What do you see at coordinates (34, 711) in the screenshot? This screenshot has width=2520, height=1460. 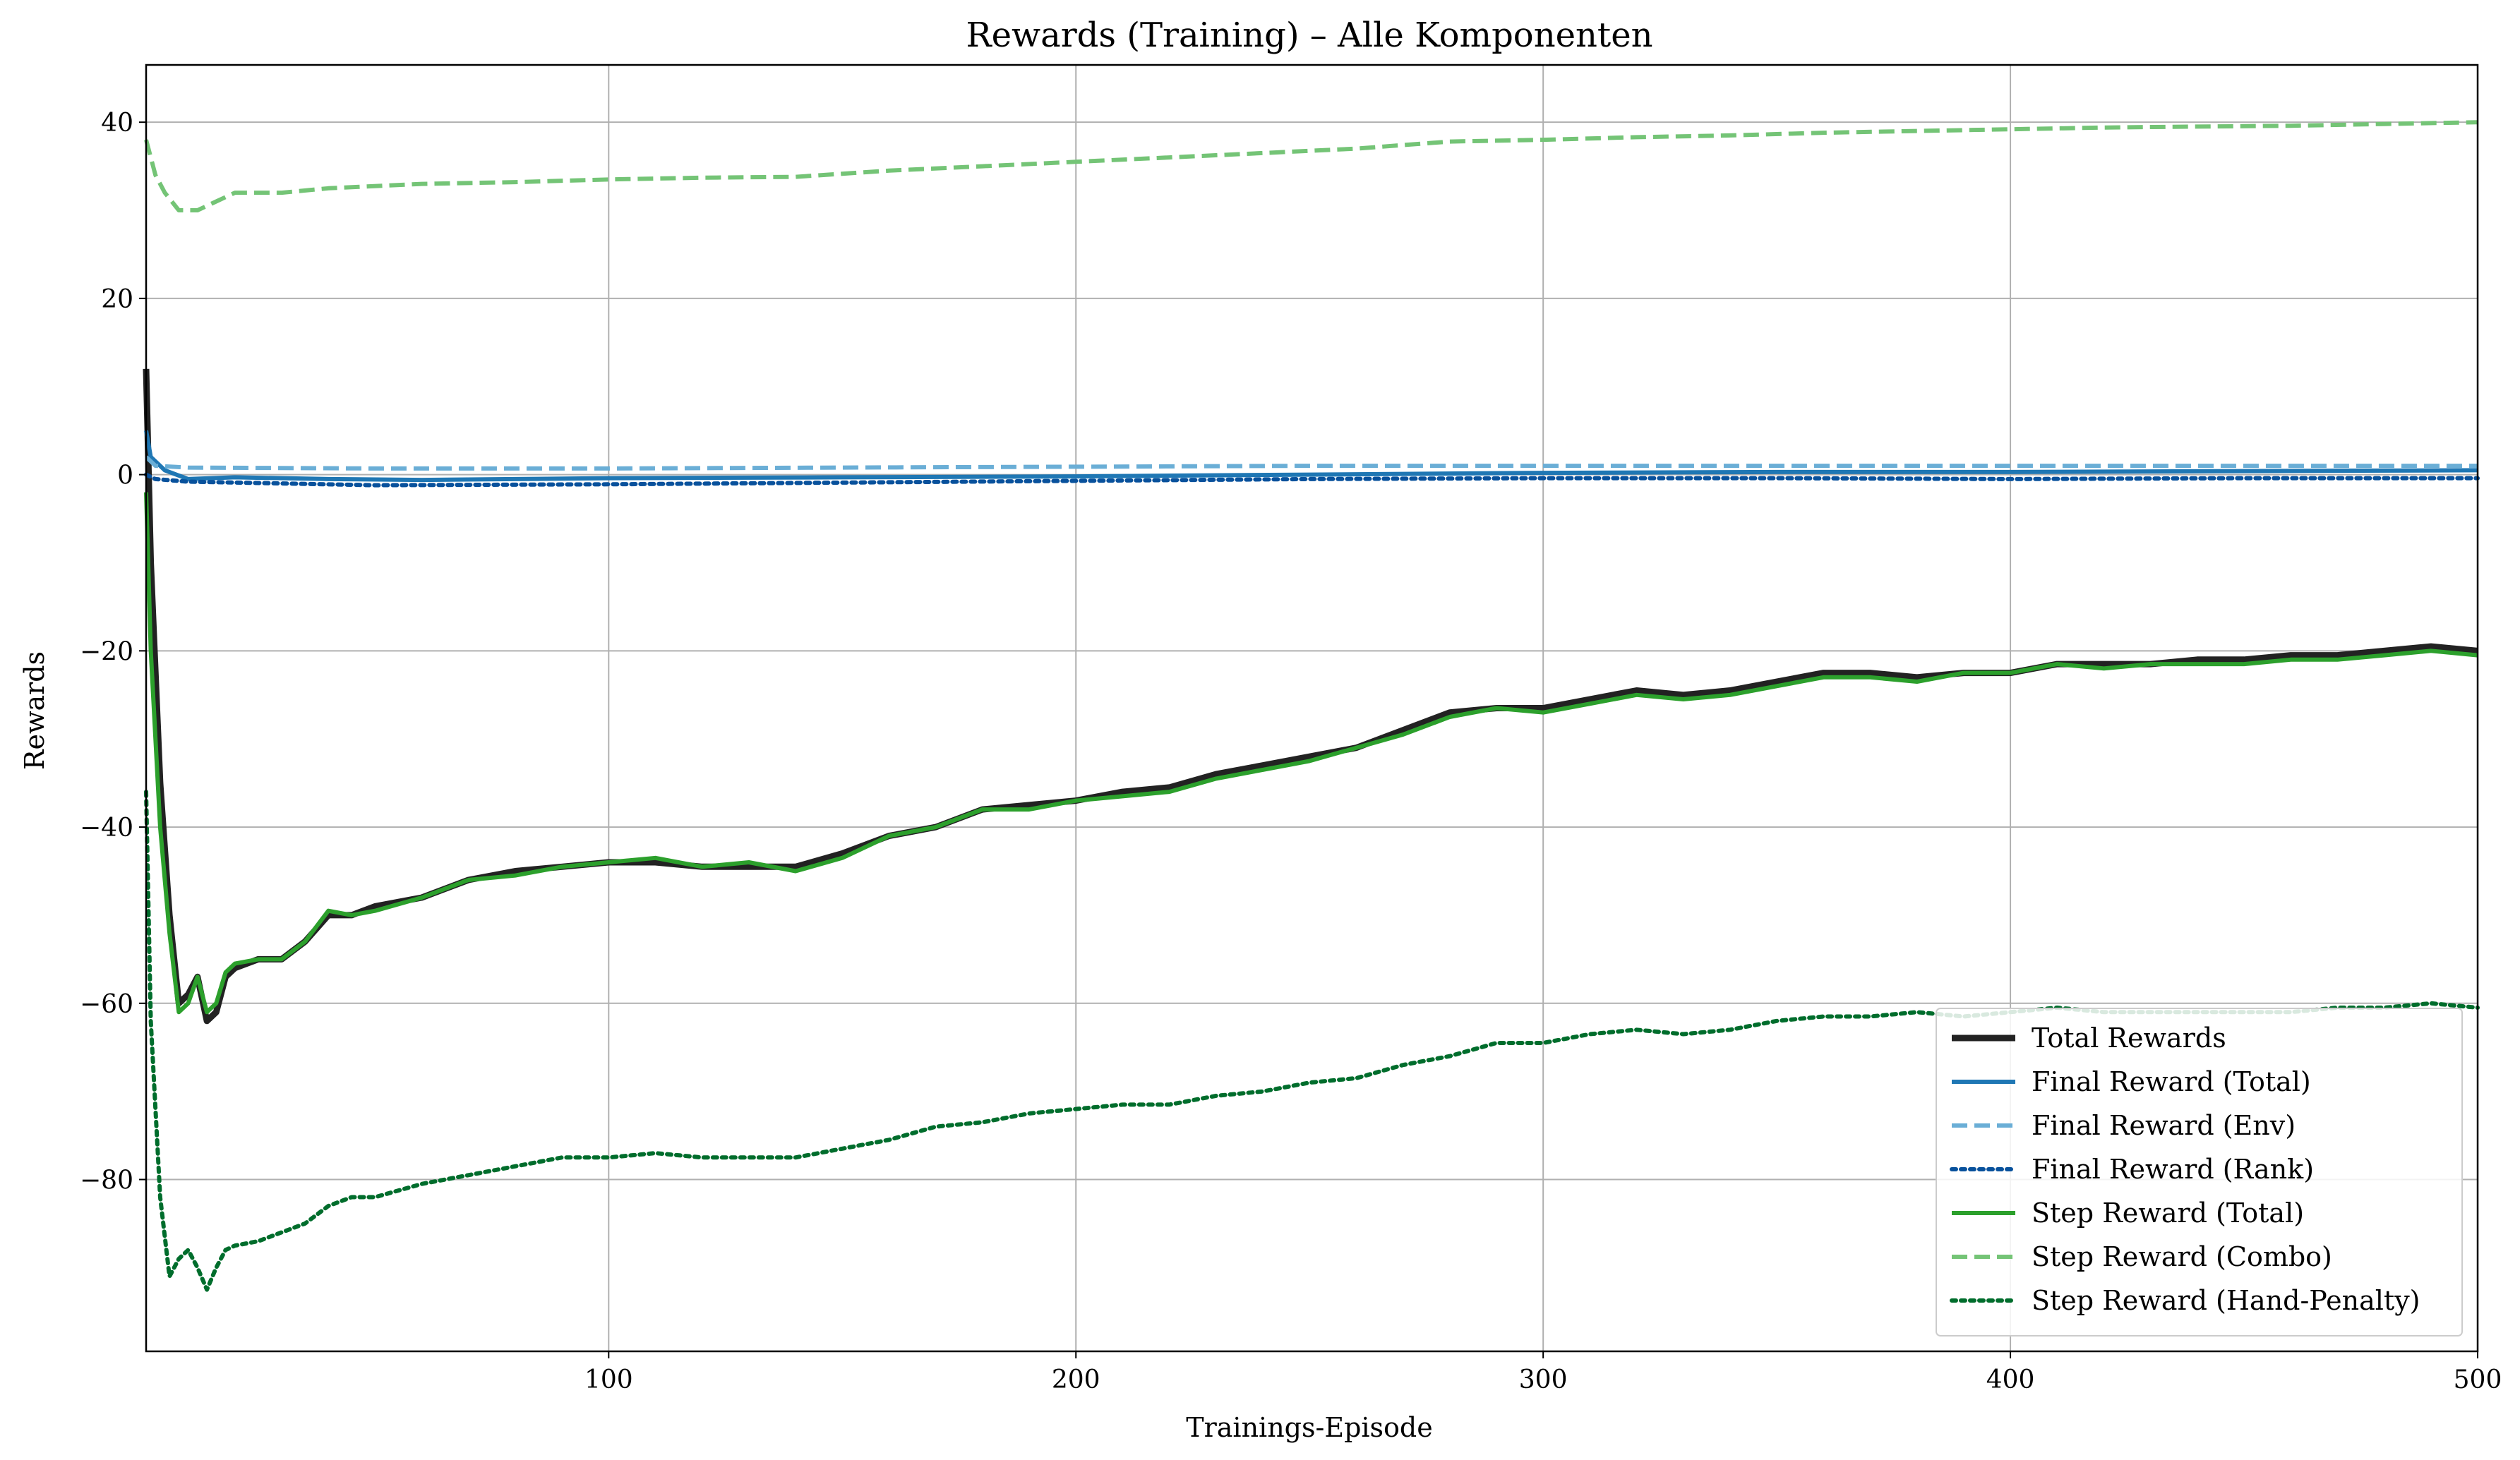 I see `y-axis-label: Rewards` at bounding box center [34, 711].